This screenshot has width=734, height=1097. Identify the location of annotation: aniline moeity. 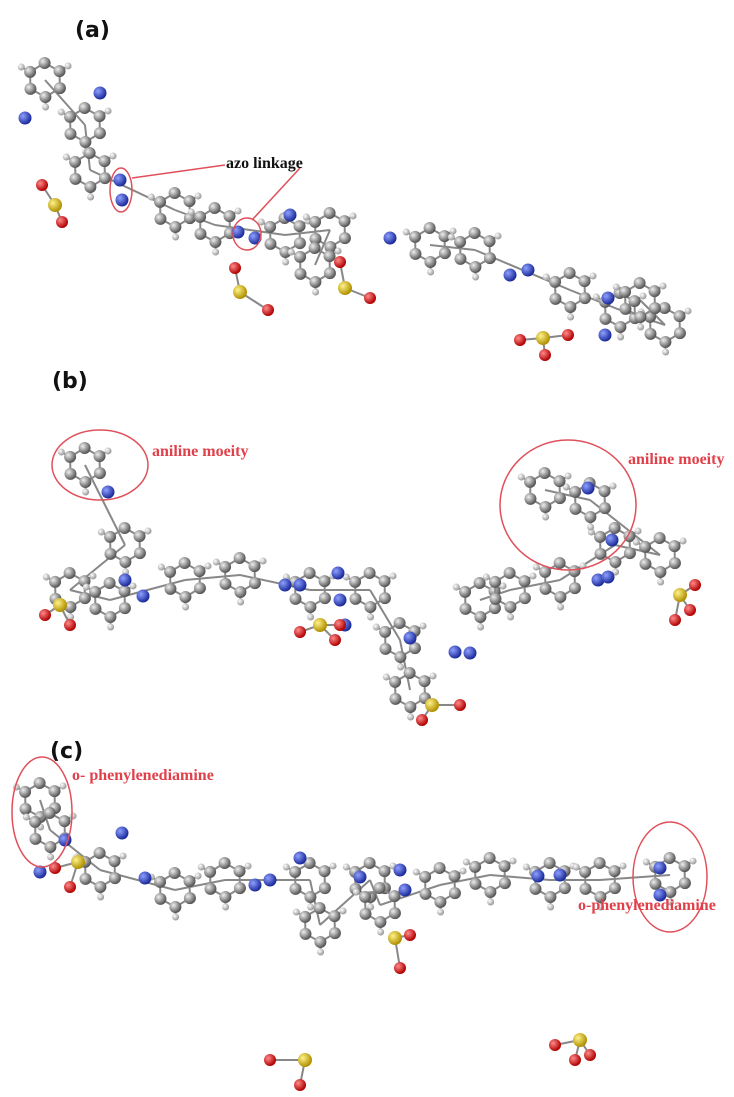
(676, 459).